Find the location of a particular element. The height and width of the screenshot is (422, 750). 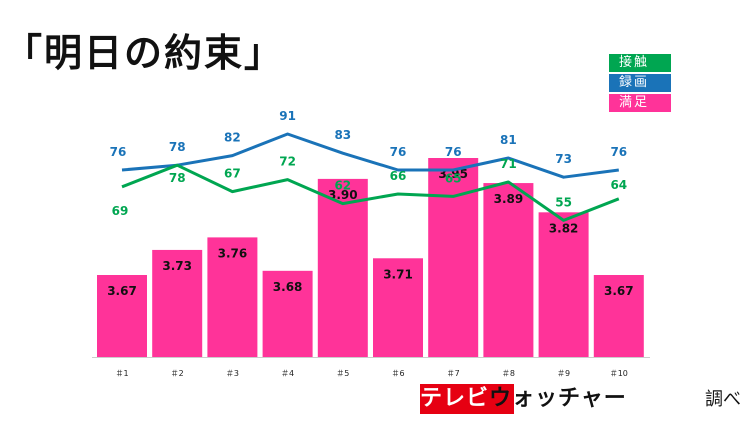

label-contact-3: 67 is located at coordinates (232, 174).